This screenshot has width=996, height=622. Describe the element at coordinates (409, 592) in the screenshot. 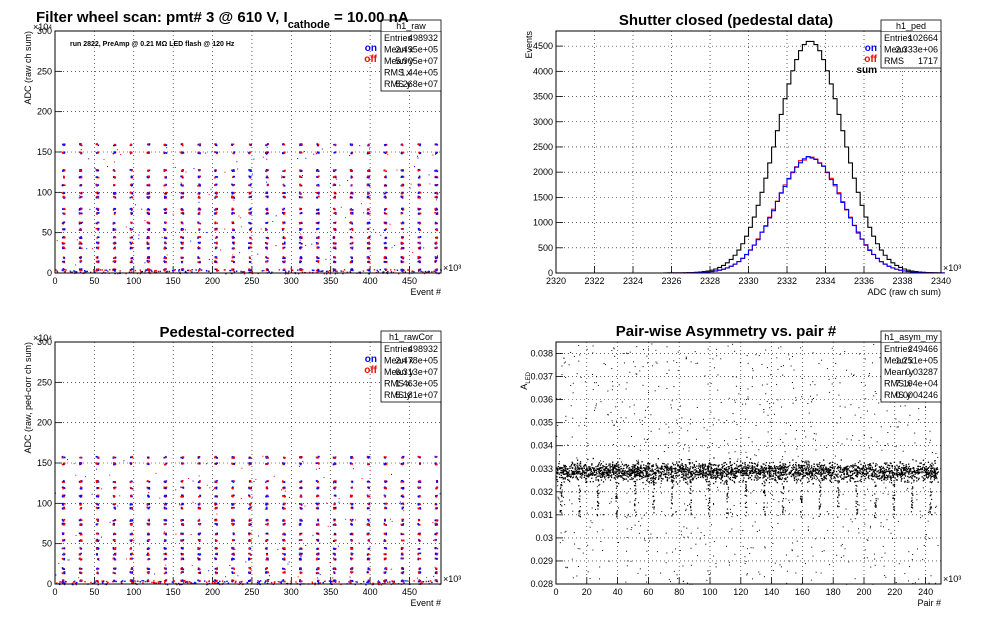

I see `x-tick-label: 450` at that location.